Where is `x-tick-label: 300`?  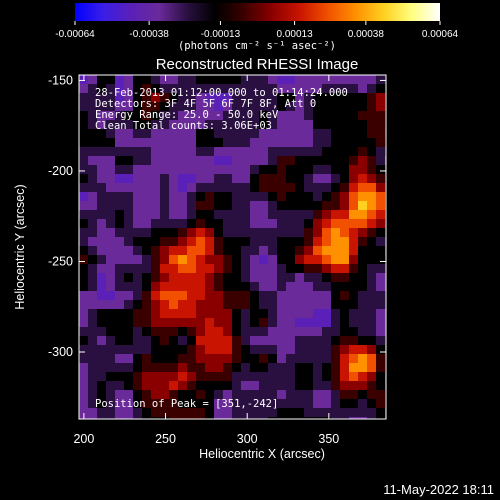 x-tick-label: 300 is located at coordinates (247, 439).